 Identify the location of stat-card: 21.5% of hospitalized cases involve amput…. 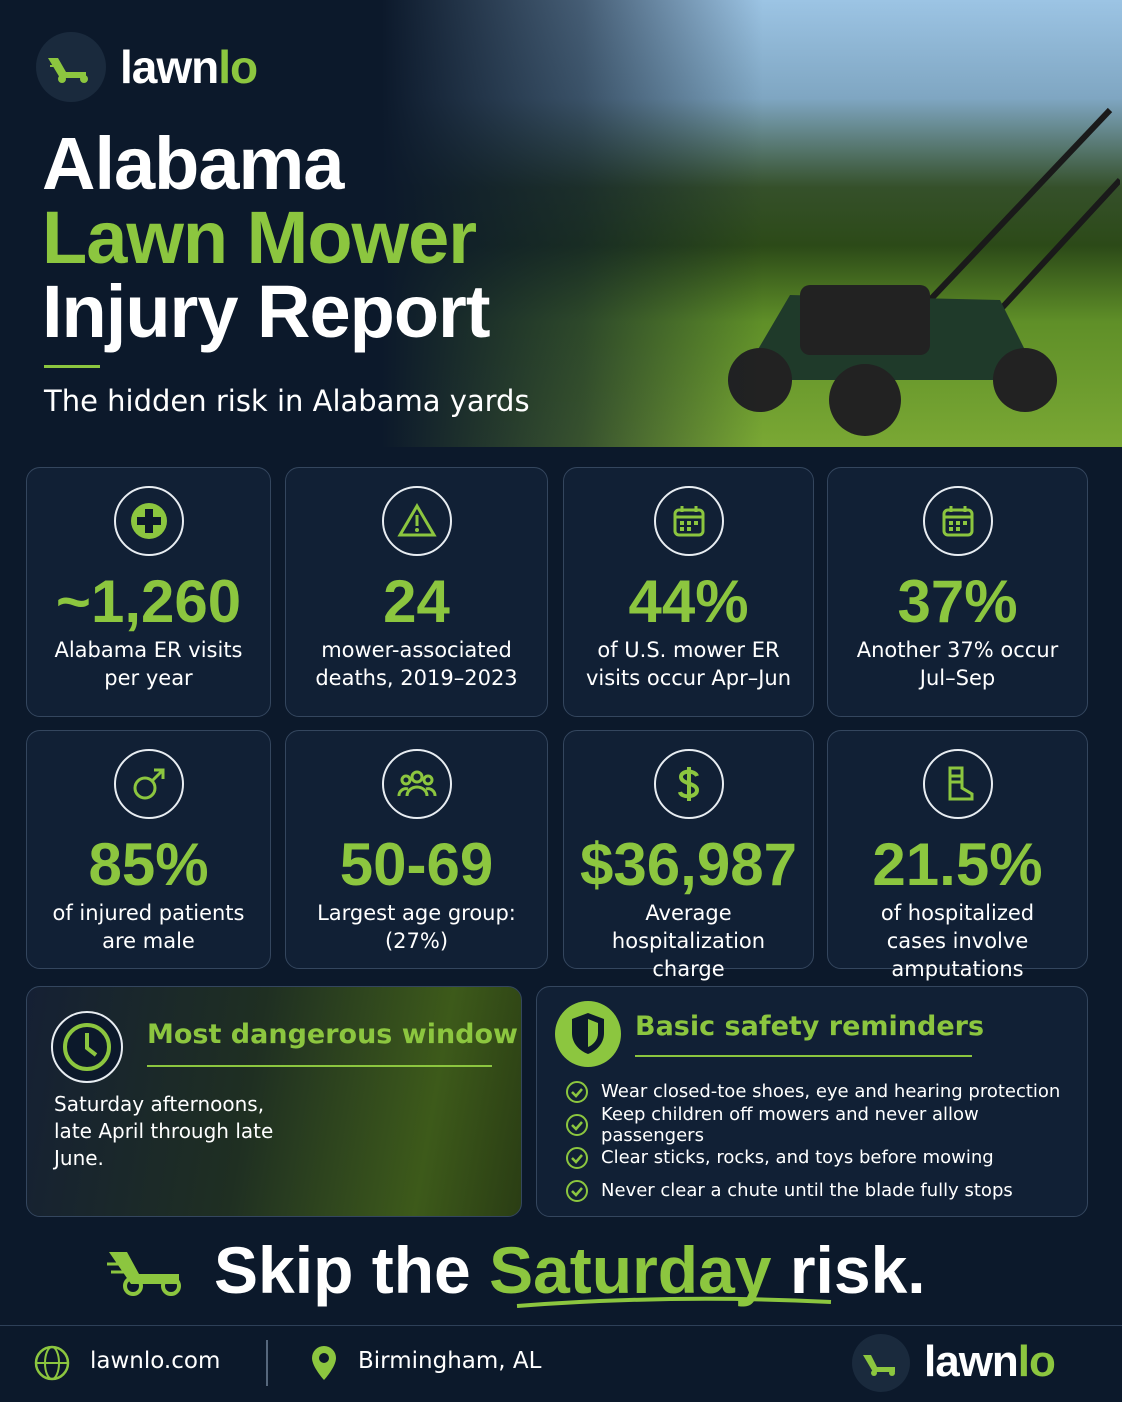
(957, 855).